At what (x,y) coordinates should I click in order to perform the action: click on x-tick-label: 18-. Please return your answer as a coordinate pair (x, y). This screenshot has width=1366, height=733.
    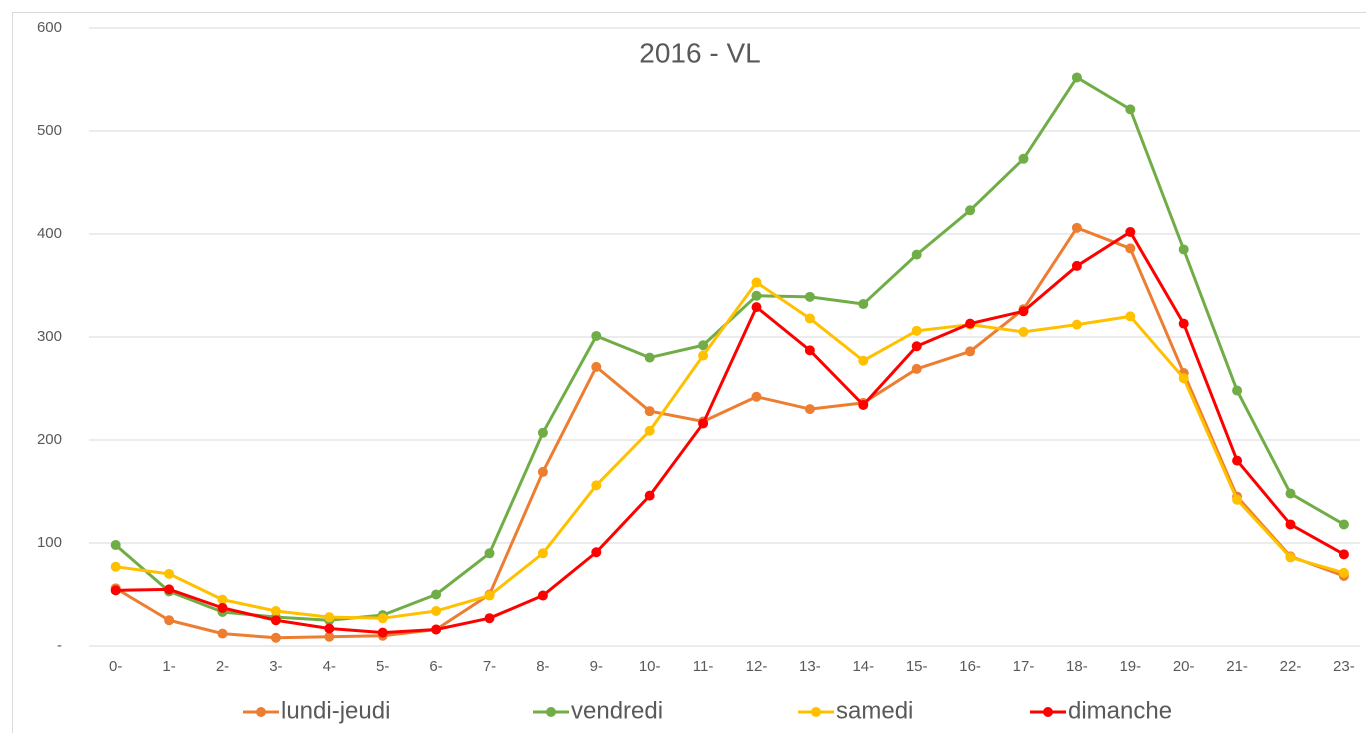
    Looking at the image, I should click on (1077, 666).